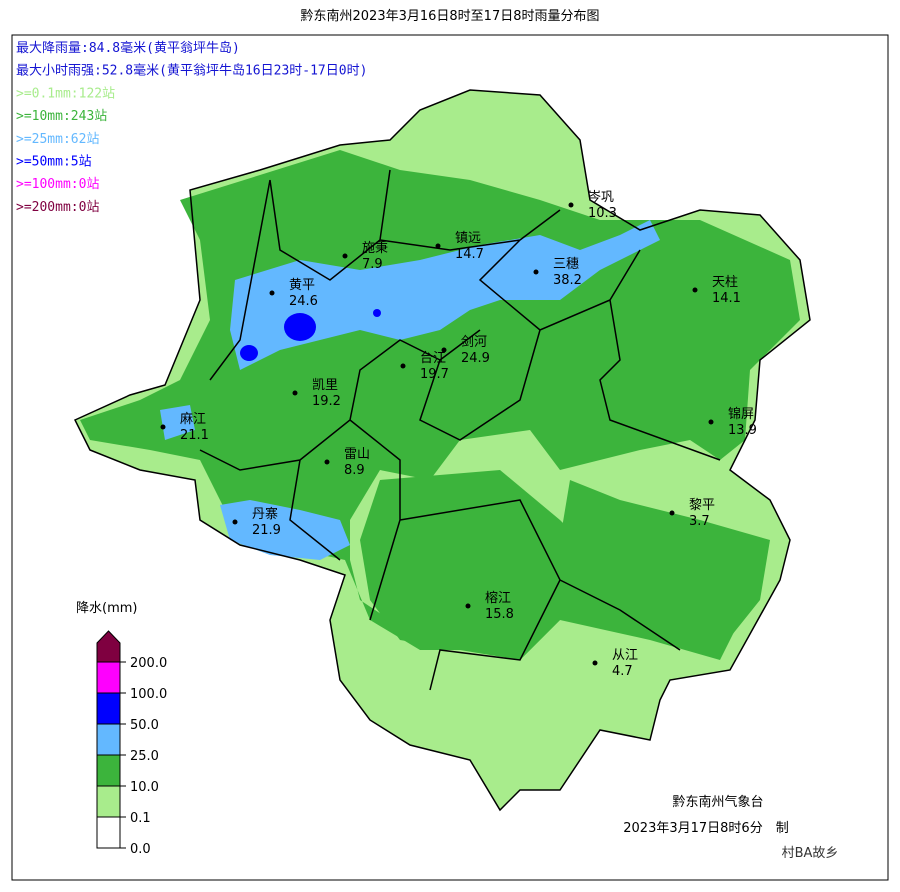 Image resolution: width=900 pixels, height=892 pixels. What do you see at coordinates (741, 414) in the screenshot?
I see `station-name: 锦屏` at bounding box center [741, 414].